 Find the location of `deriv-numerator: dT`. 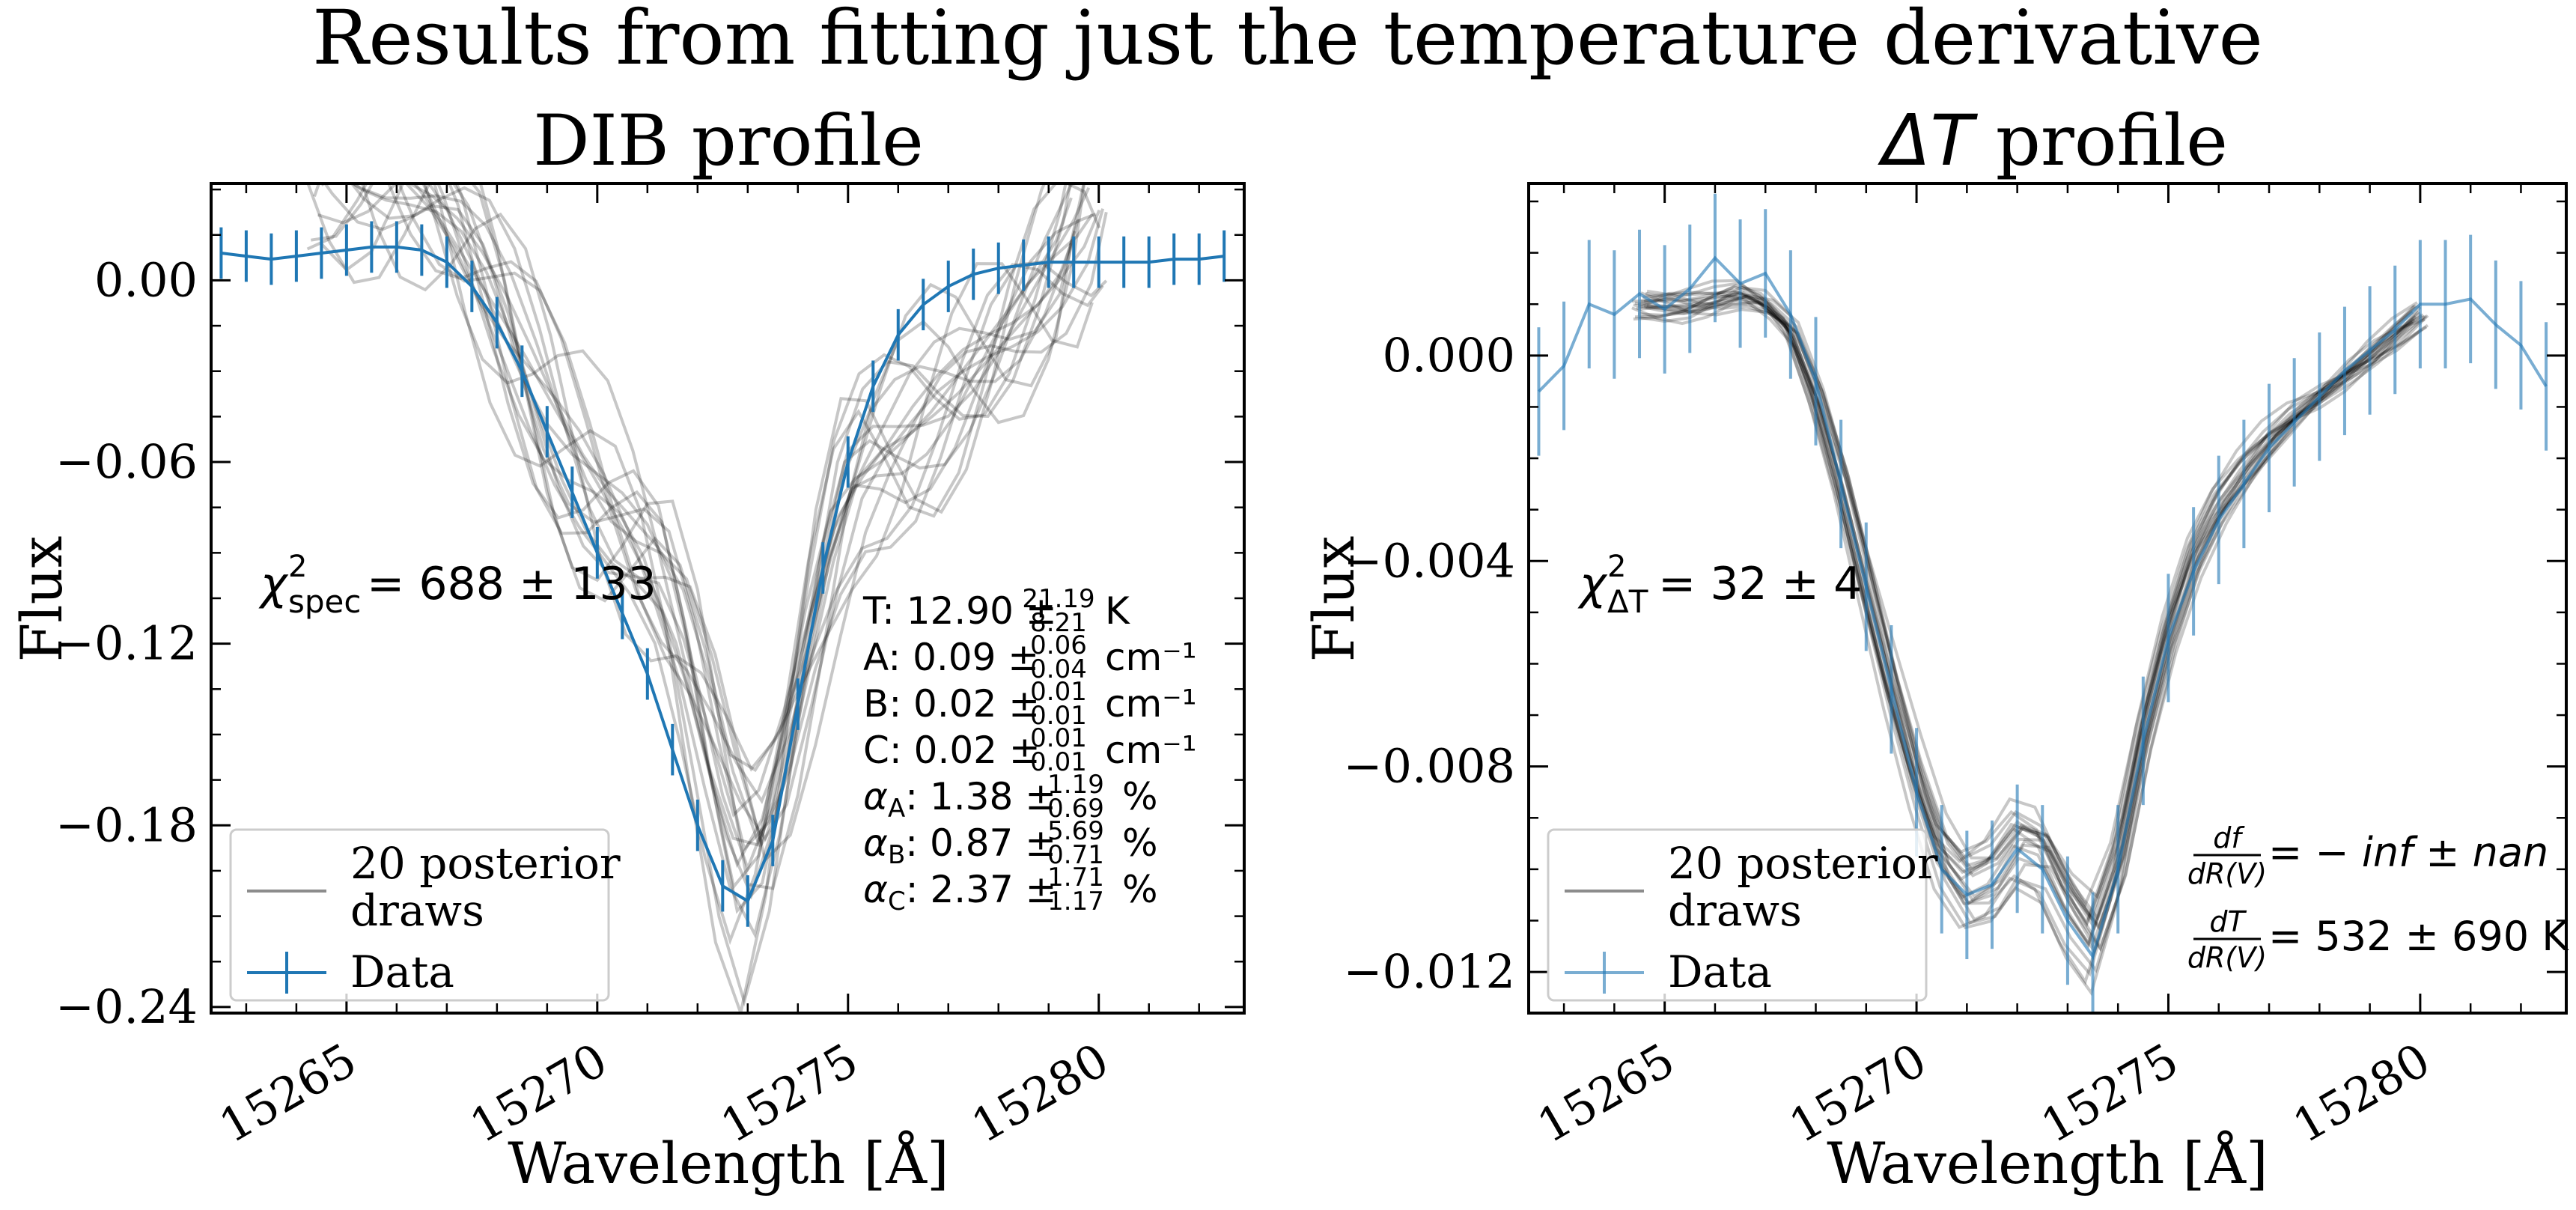

deriv-numerator: dT is located at coordinates (2228, 922).